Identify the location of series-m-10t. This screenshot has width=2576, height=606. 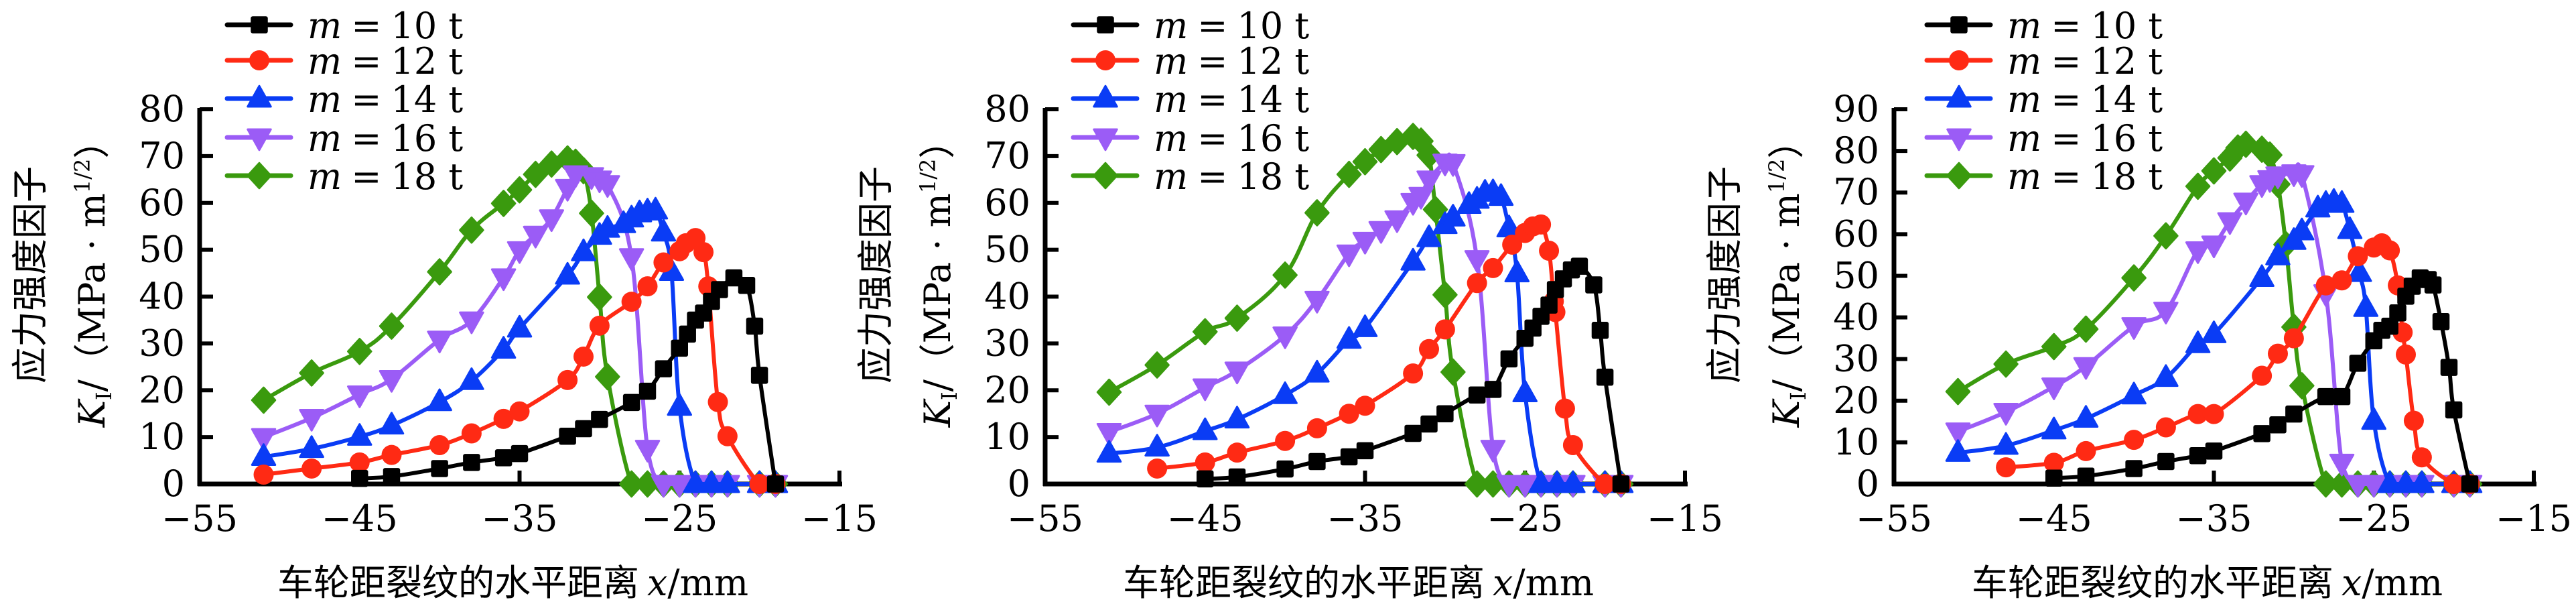
(568, 381).